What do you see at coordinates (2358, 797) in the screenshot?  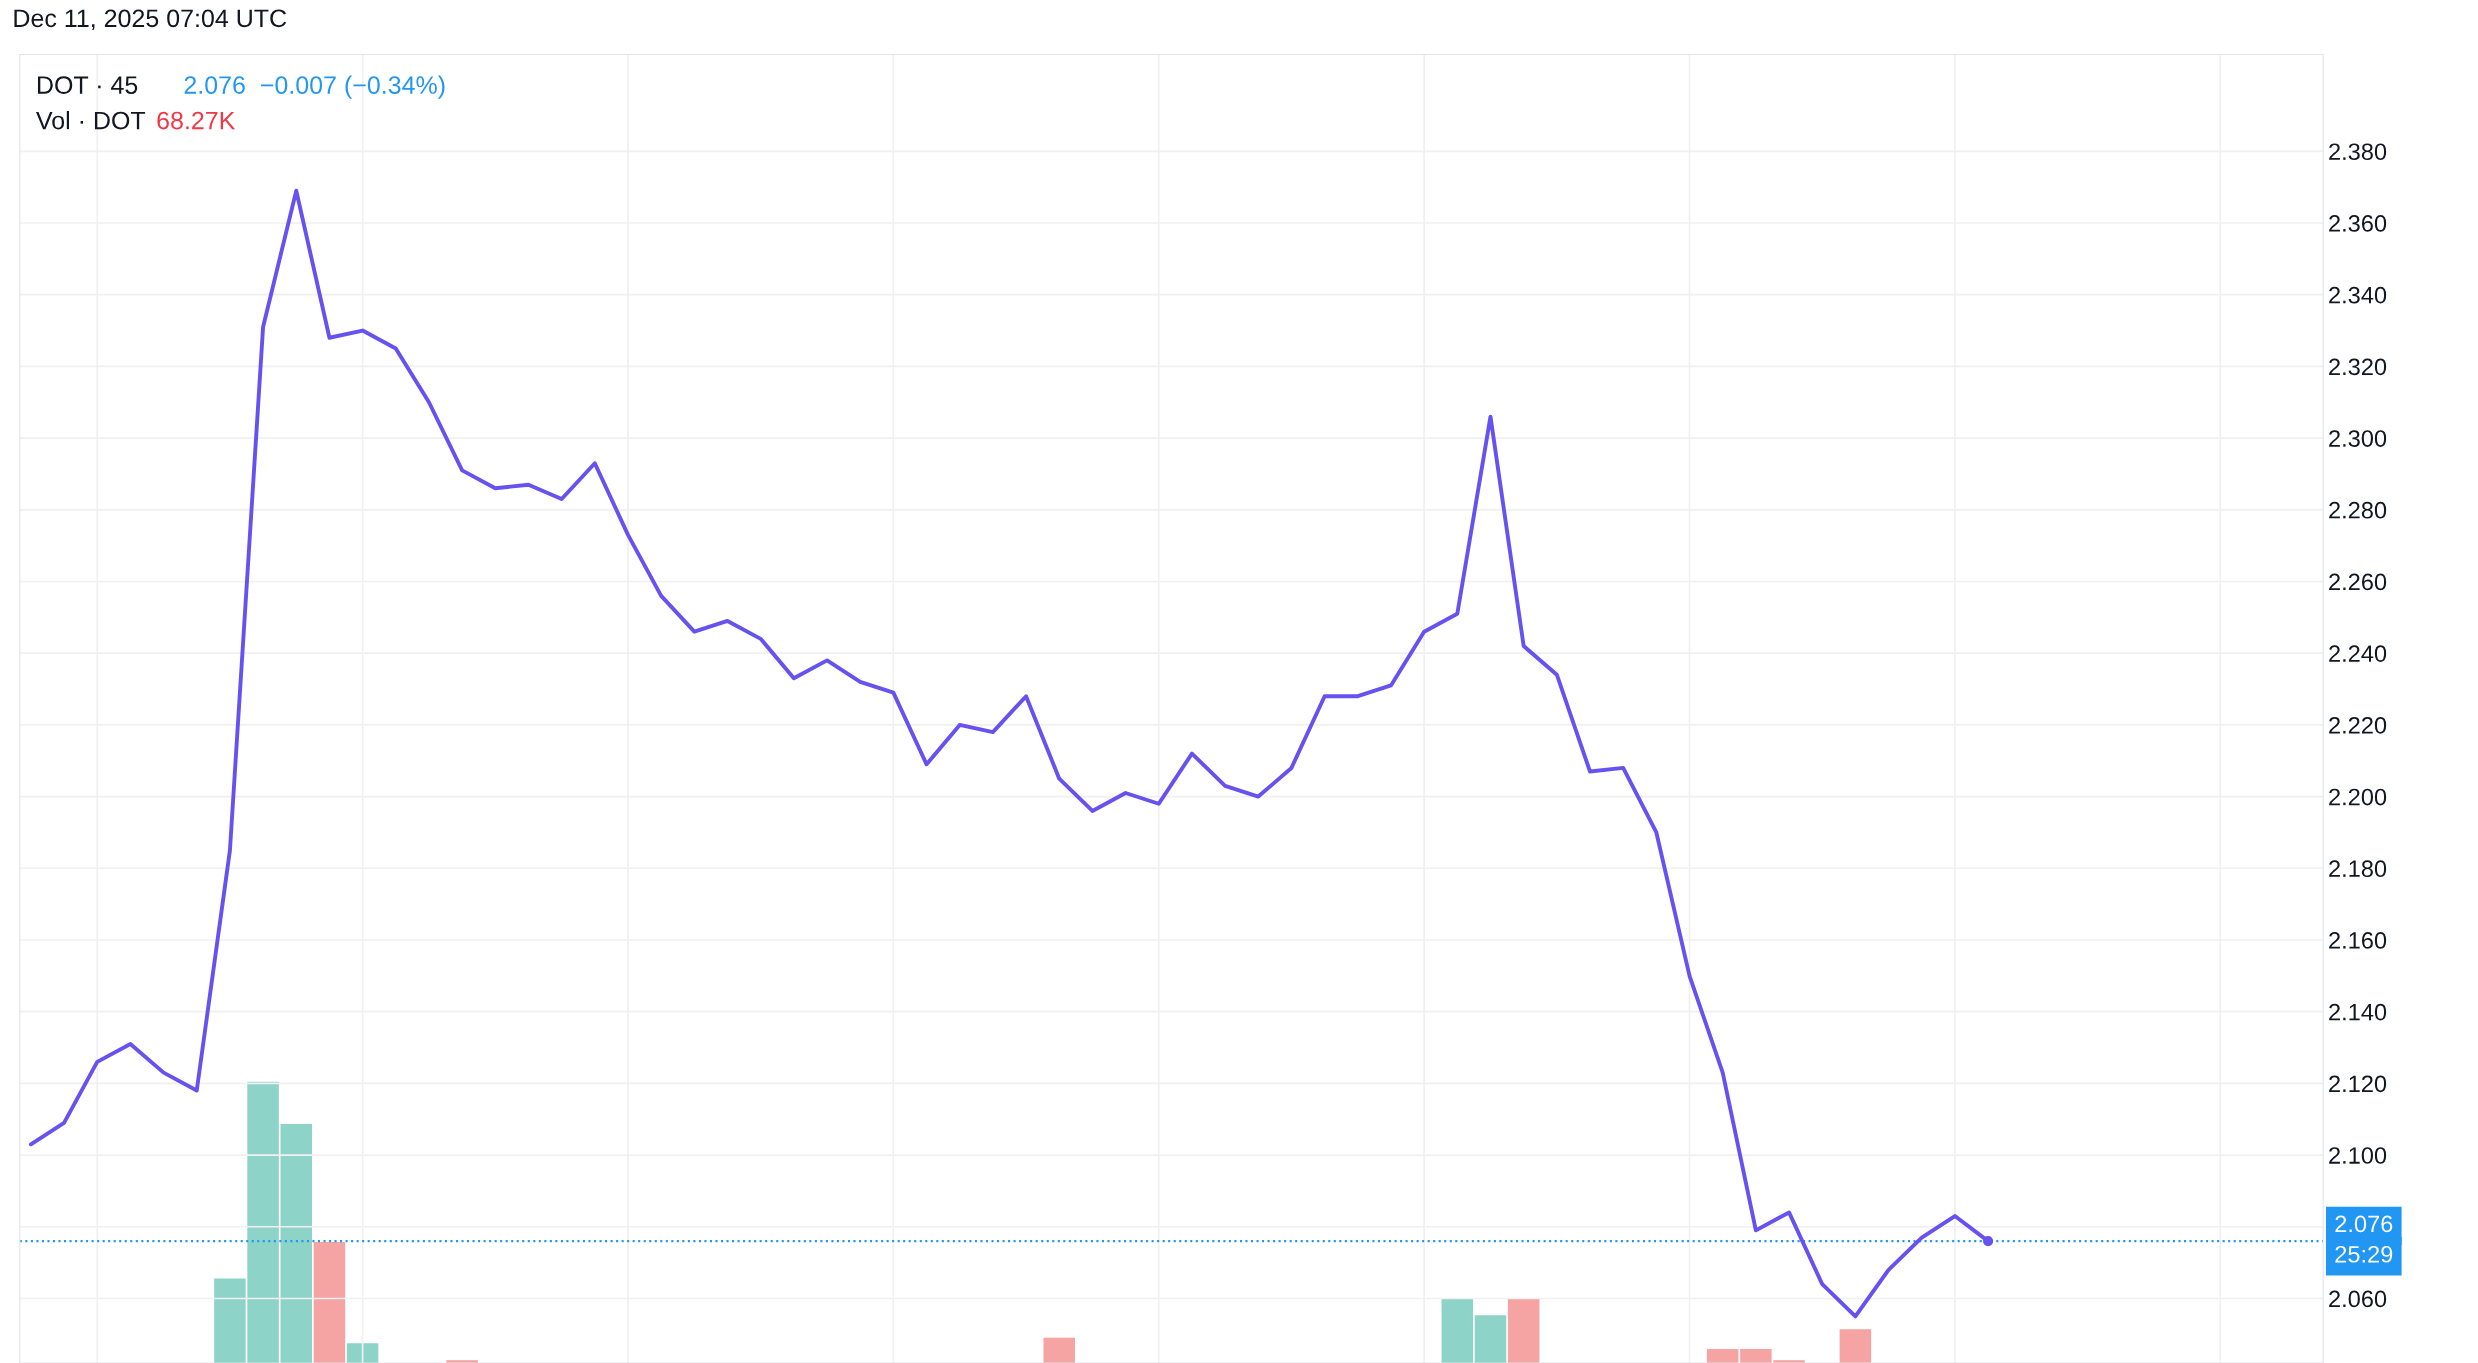 I see `y-tick-label: 2.200` at bounding box center [2358, 797].